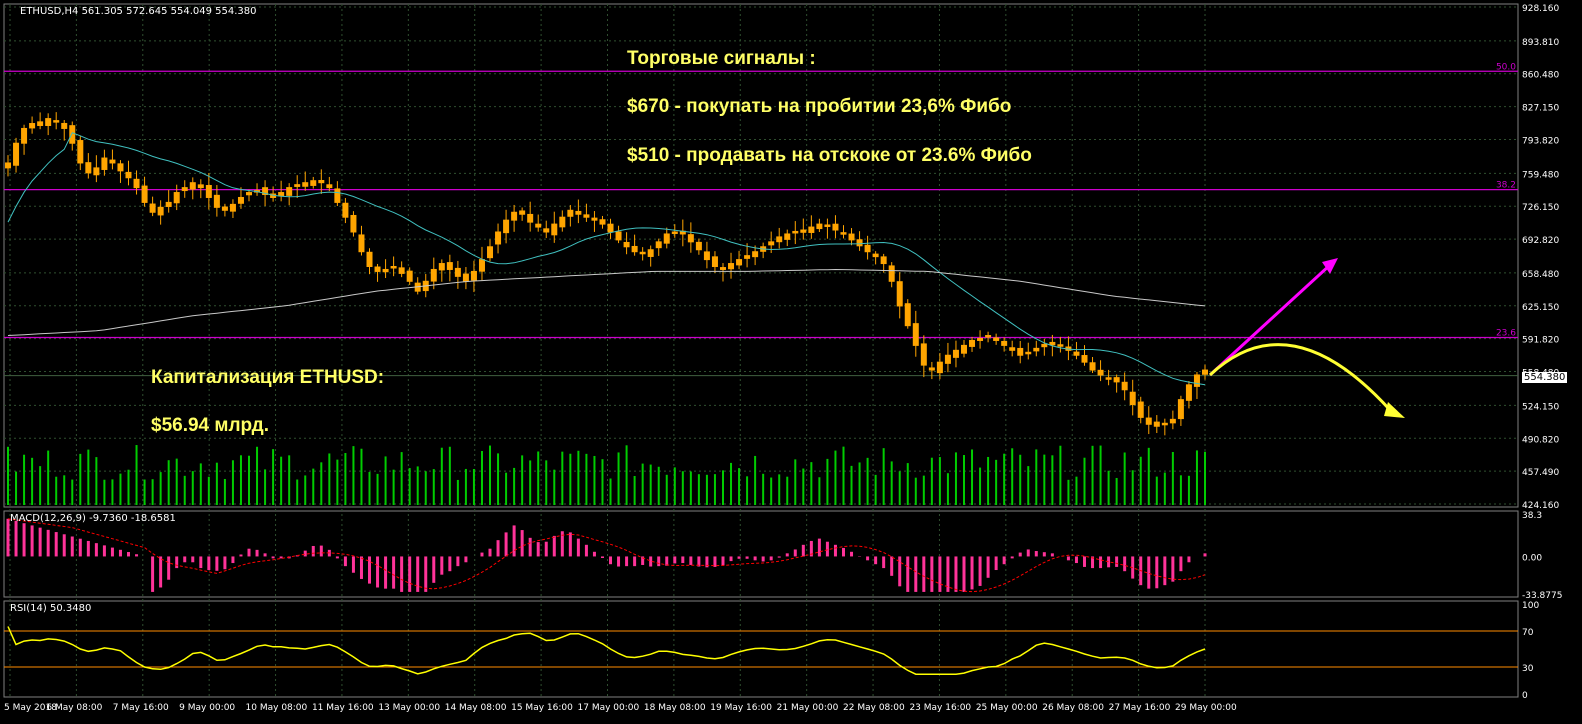 This screenshot has height=724, width=1582. What do you see at coordinates (606, 650) in the screenshot?
I see `rsi-line` at bounding box center [606, 650].